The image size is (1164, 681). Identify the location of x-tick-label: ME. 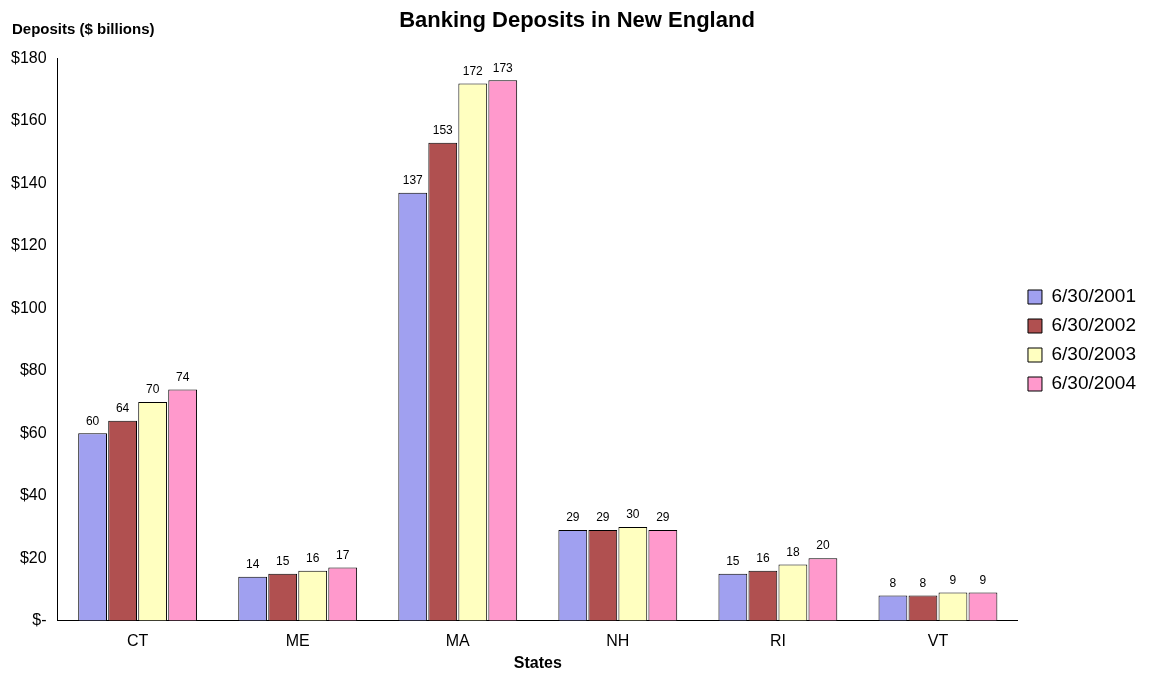
(297, 640).